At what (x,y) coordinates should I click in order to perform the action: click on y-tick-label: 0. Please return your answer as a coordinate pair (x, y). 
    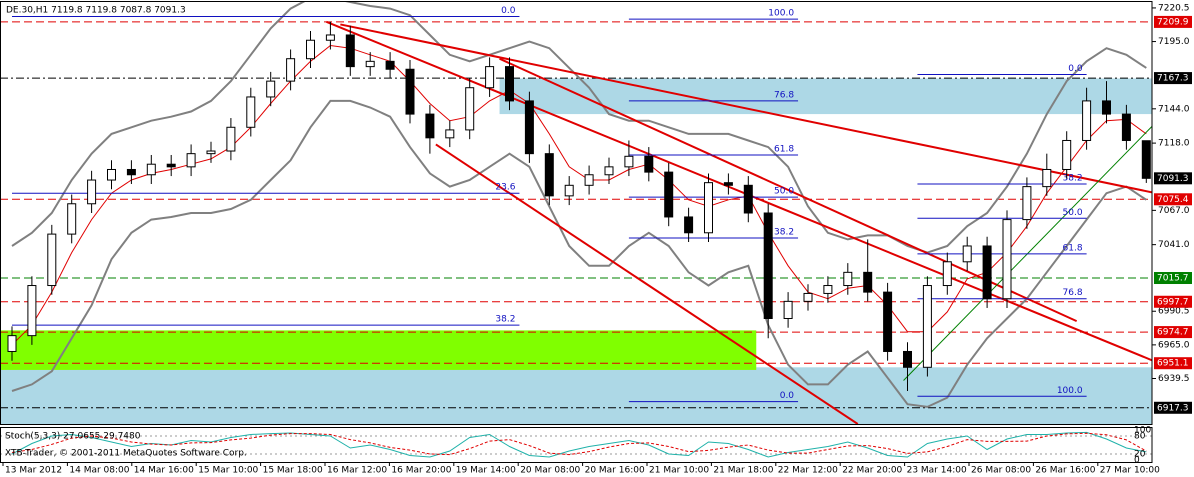
    Looking at the image, I should click on (1137, 461).